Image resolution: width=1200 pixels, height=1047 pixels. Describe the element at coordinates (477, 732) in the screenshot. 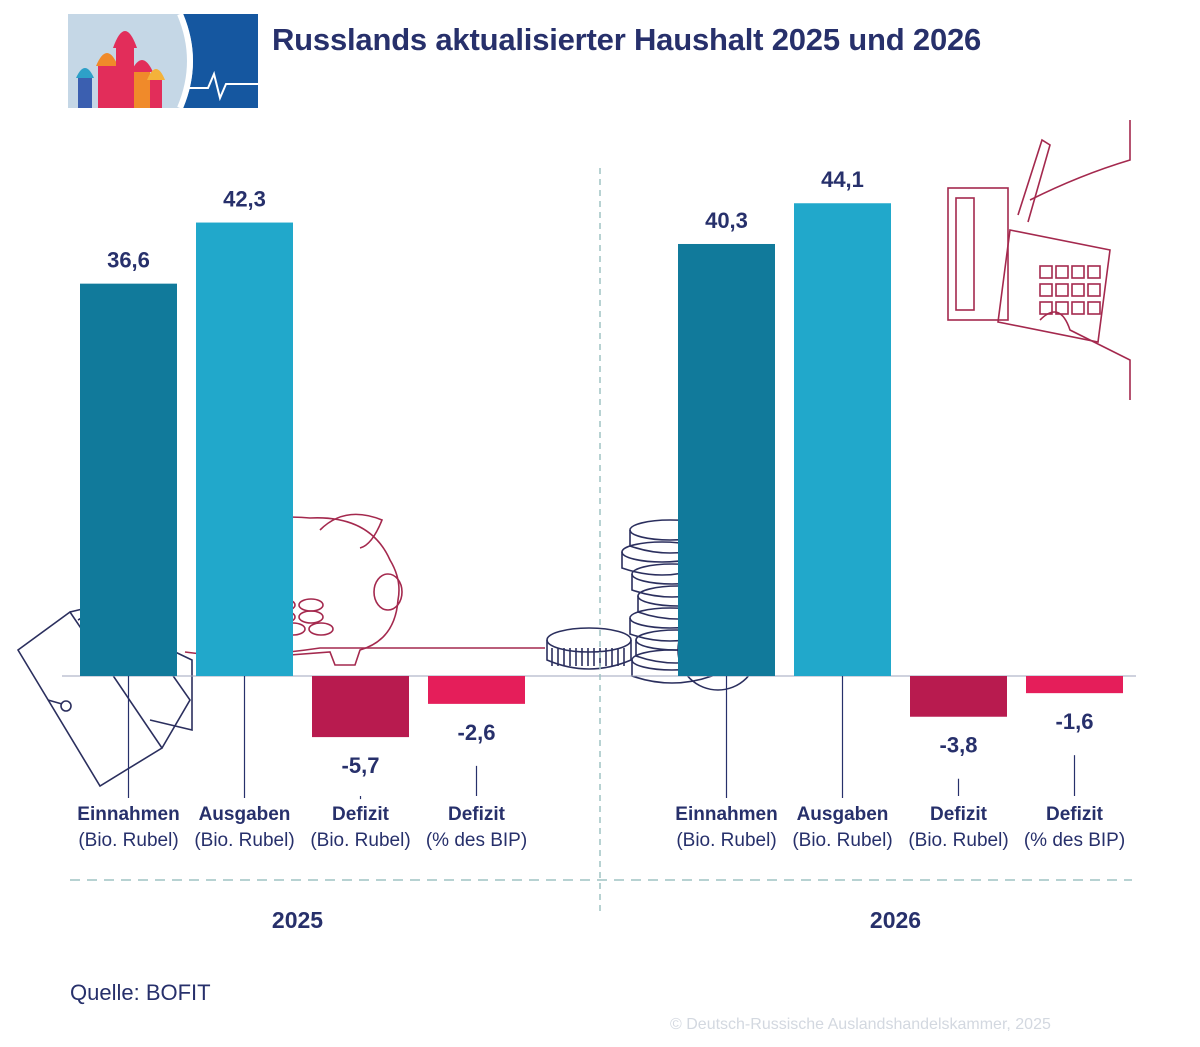

I see `data-label: -2,6` at that location.